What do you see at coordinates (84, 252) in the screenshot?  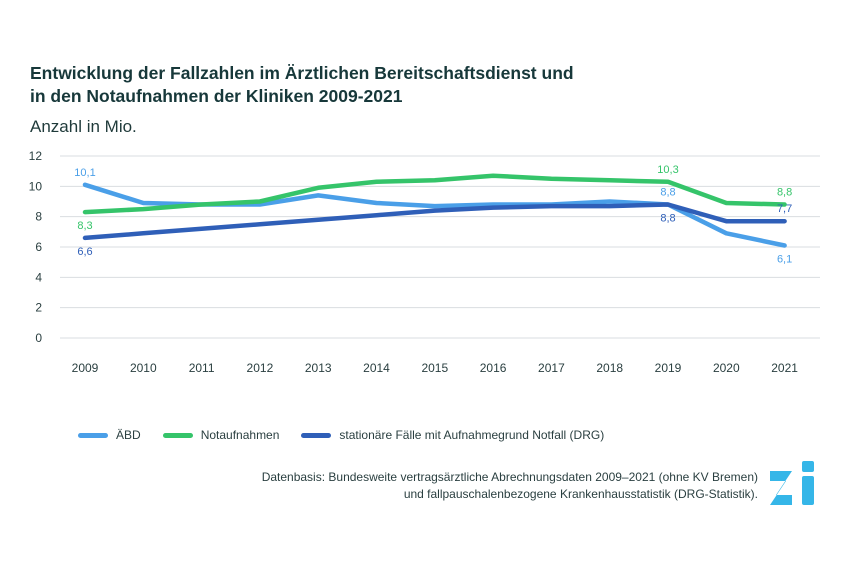 I see `data-label: 6,6` at bounding box center [84, 252].